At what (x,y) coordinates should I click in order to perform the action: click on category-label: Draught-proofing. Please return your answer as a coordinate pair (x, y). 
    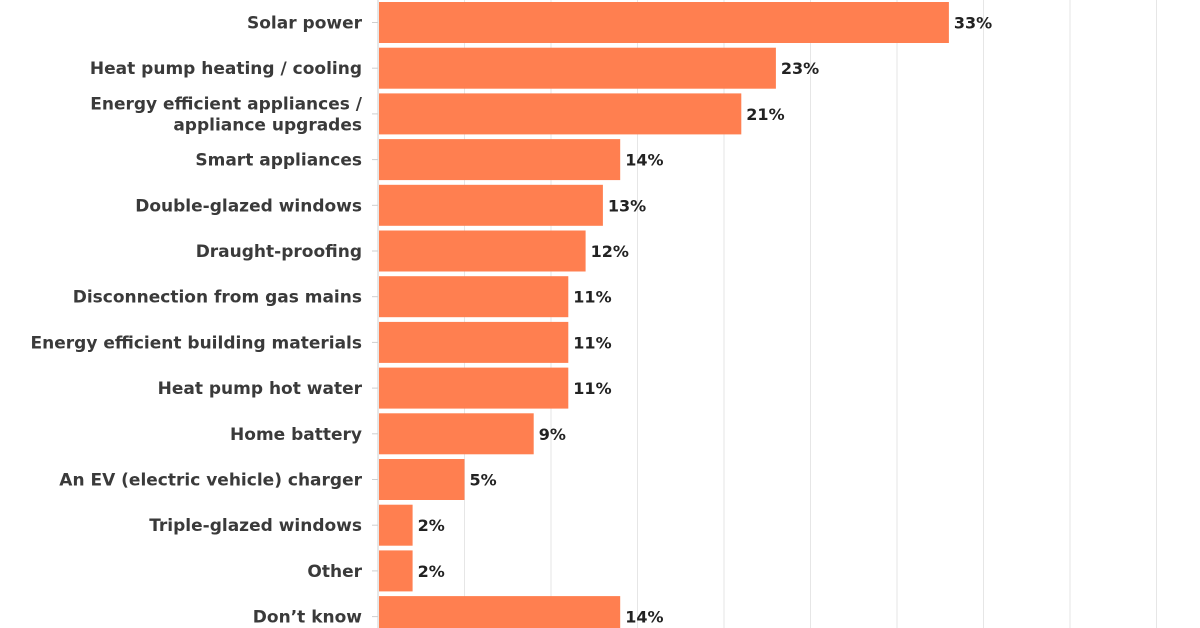
    Looking at the image, I should click on (279, 252).